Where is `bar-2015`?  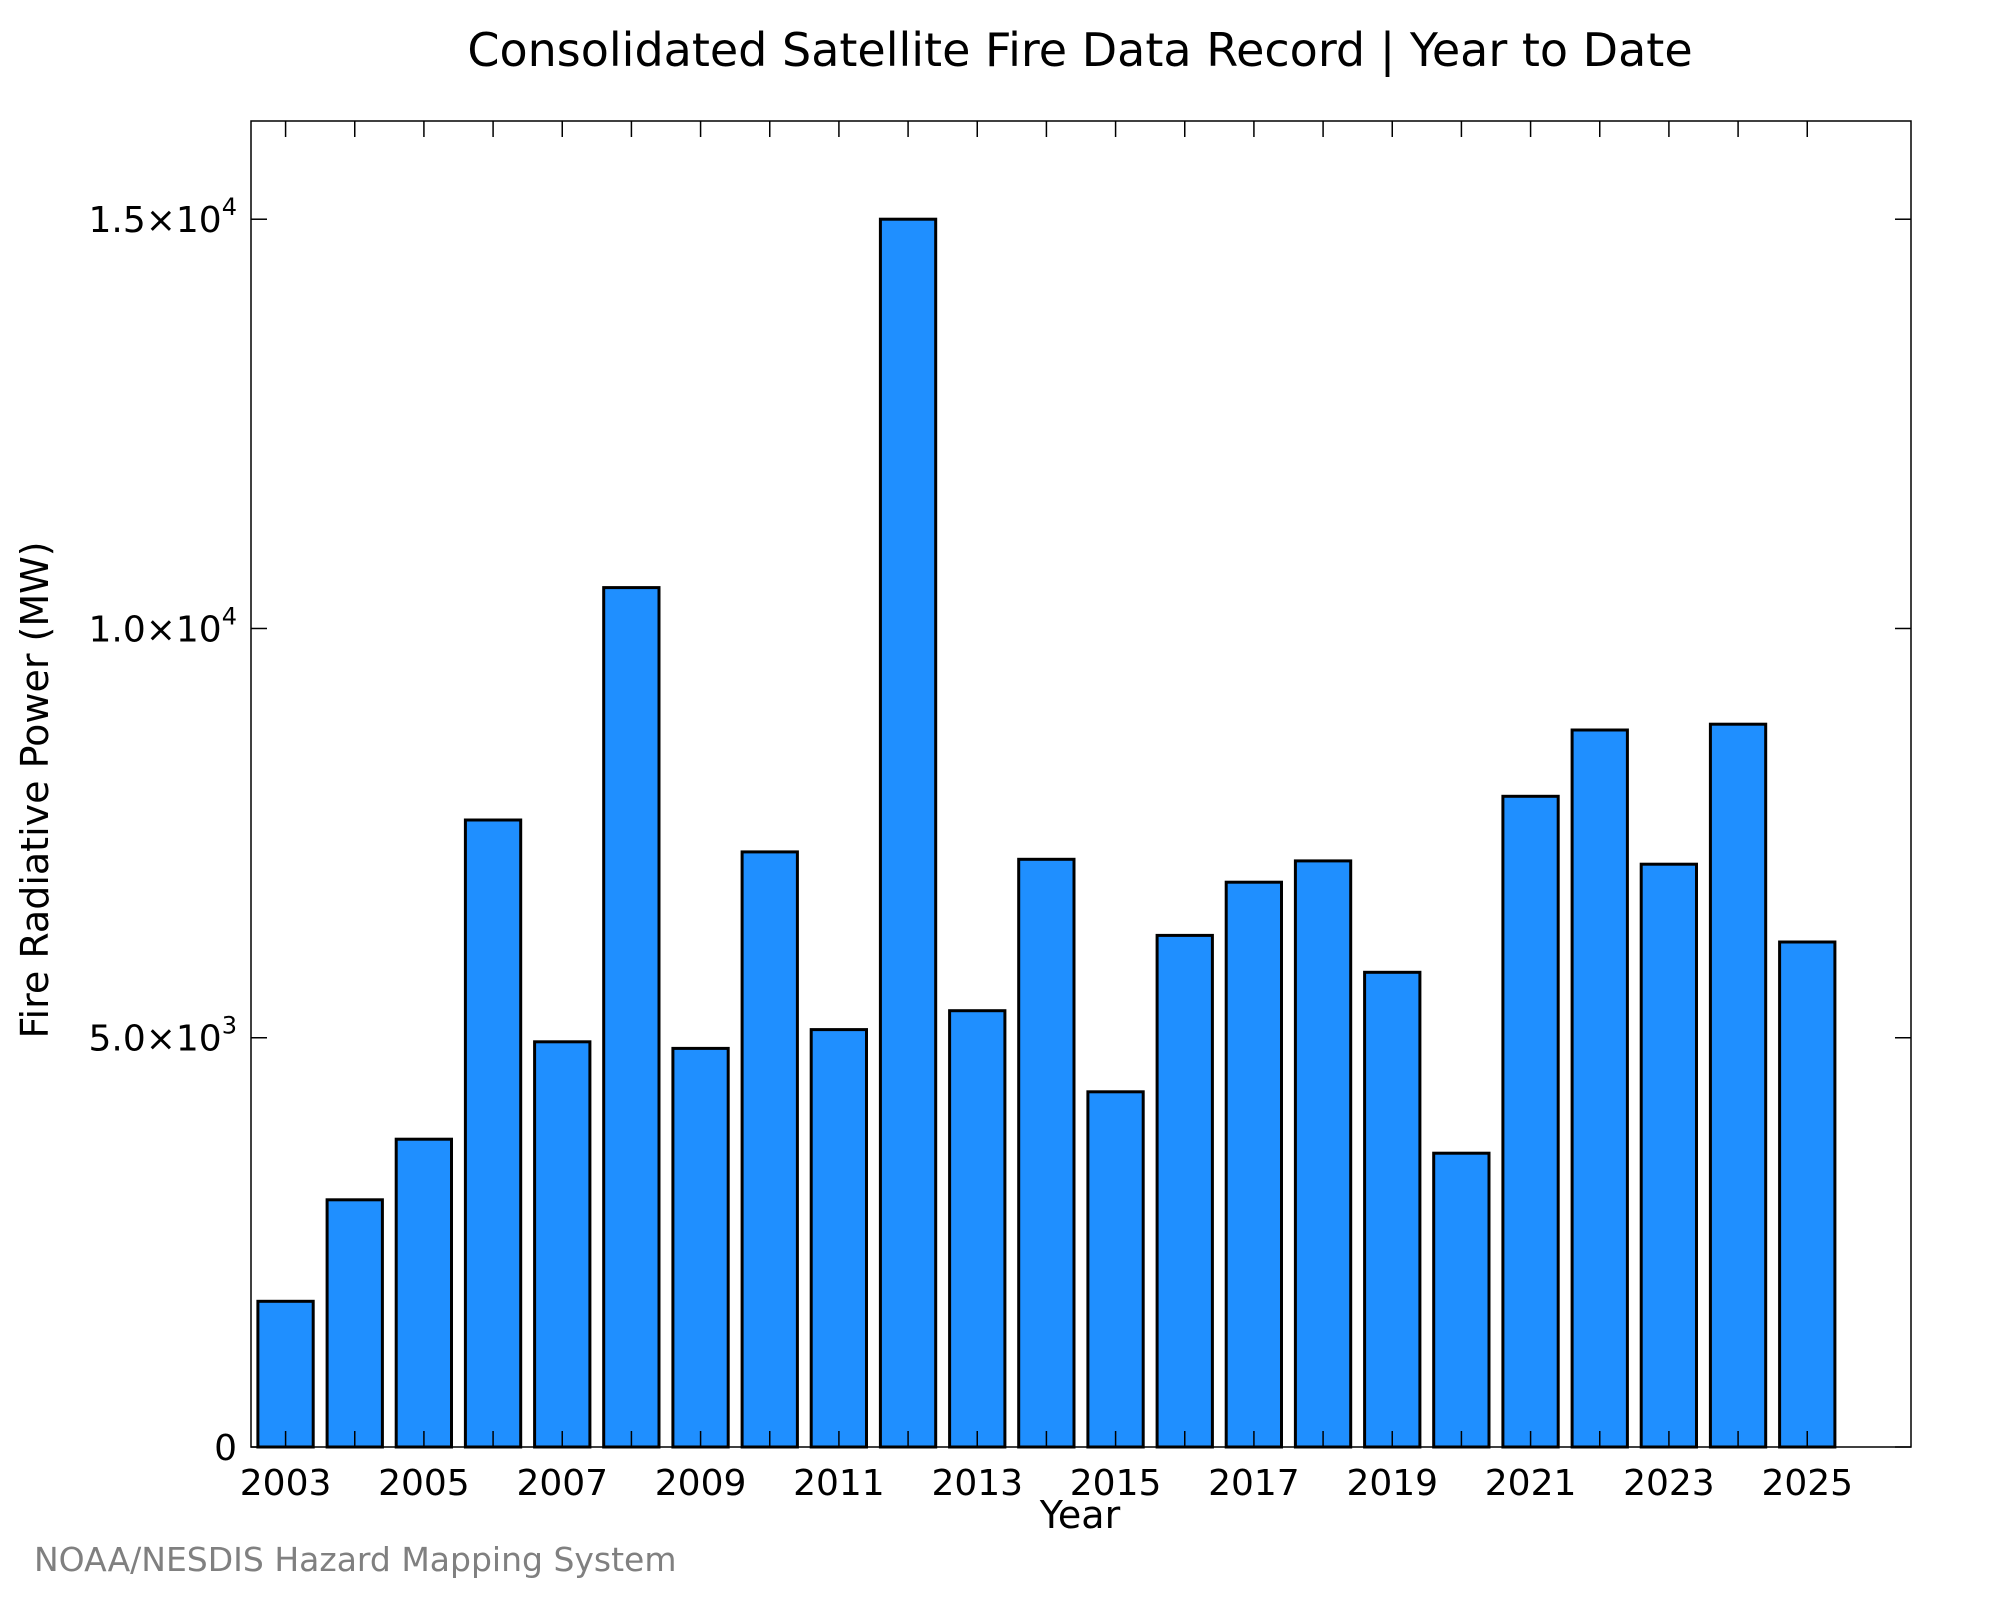 bar-2015 is located at coordinates (1115, 1269).